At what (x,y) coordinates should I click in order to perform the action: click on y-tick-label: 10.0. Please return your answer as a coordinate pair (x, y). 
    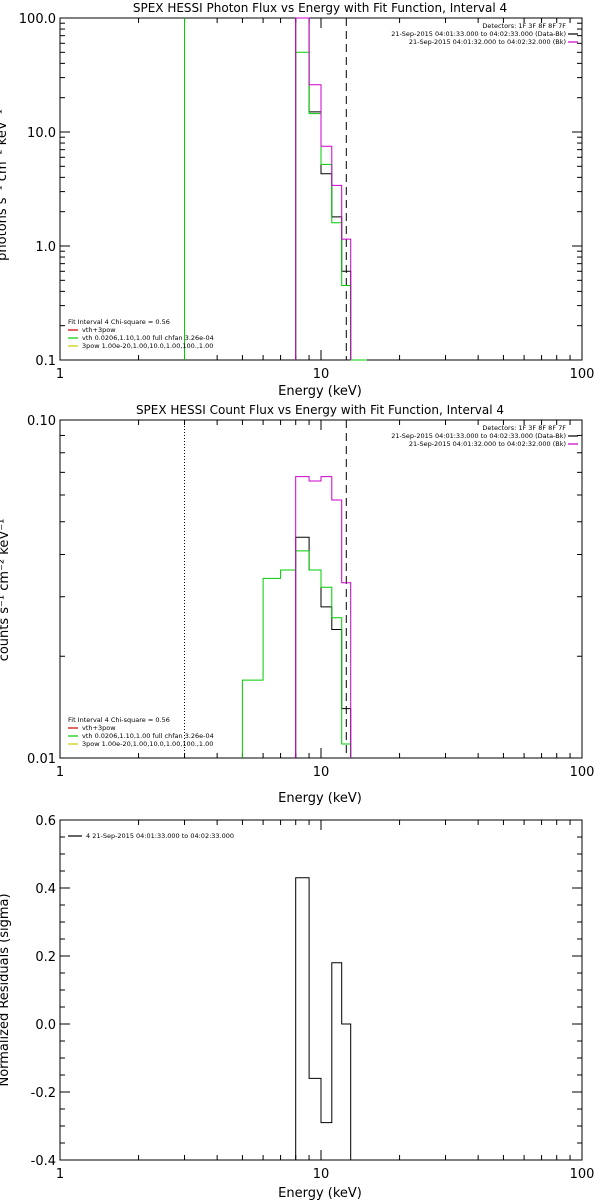
    Looking at the image, I should click on (41, 133).